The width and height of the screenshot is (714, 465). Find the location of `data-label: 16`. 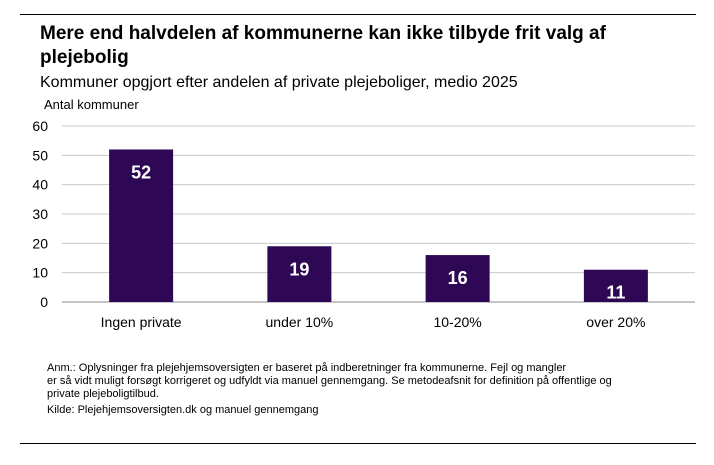

data-label: 16 is located at coordinates (458, 278).